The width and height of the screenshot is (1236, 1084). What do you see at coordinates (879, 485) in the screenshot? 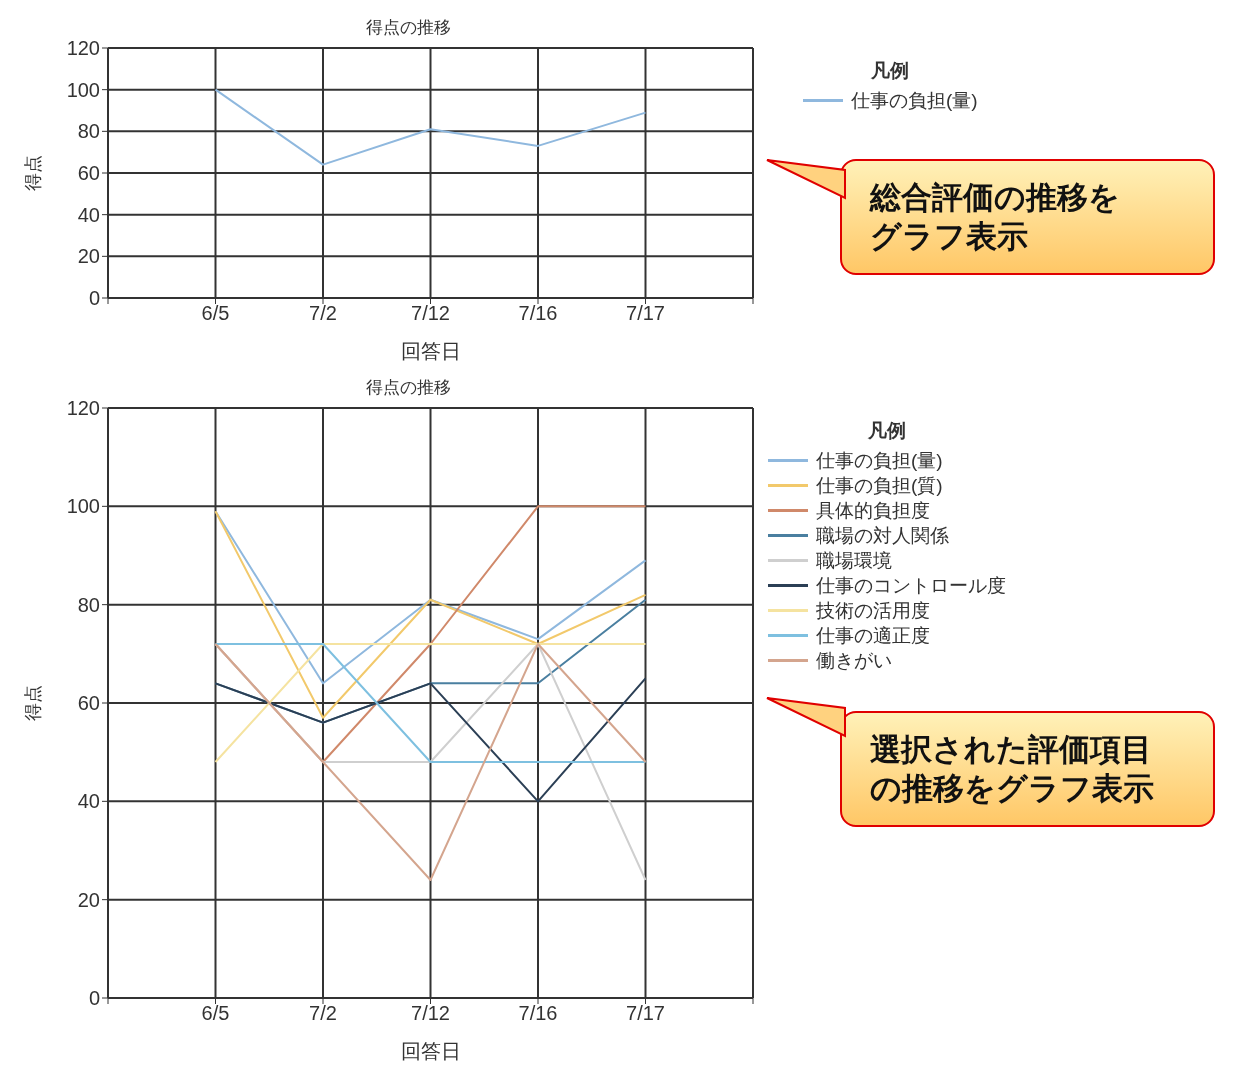
I see `legend-label: 仕事の負担(質)` at bounding box center [879, 485].